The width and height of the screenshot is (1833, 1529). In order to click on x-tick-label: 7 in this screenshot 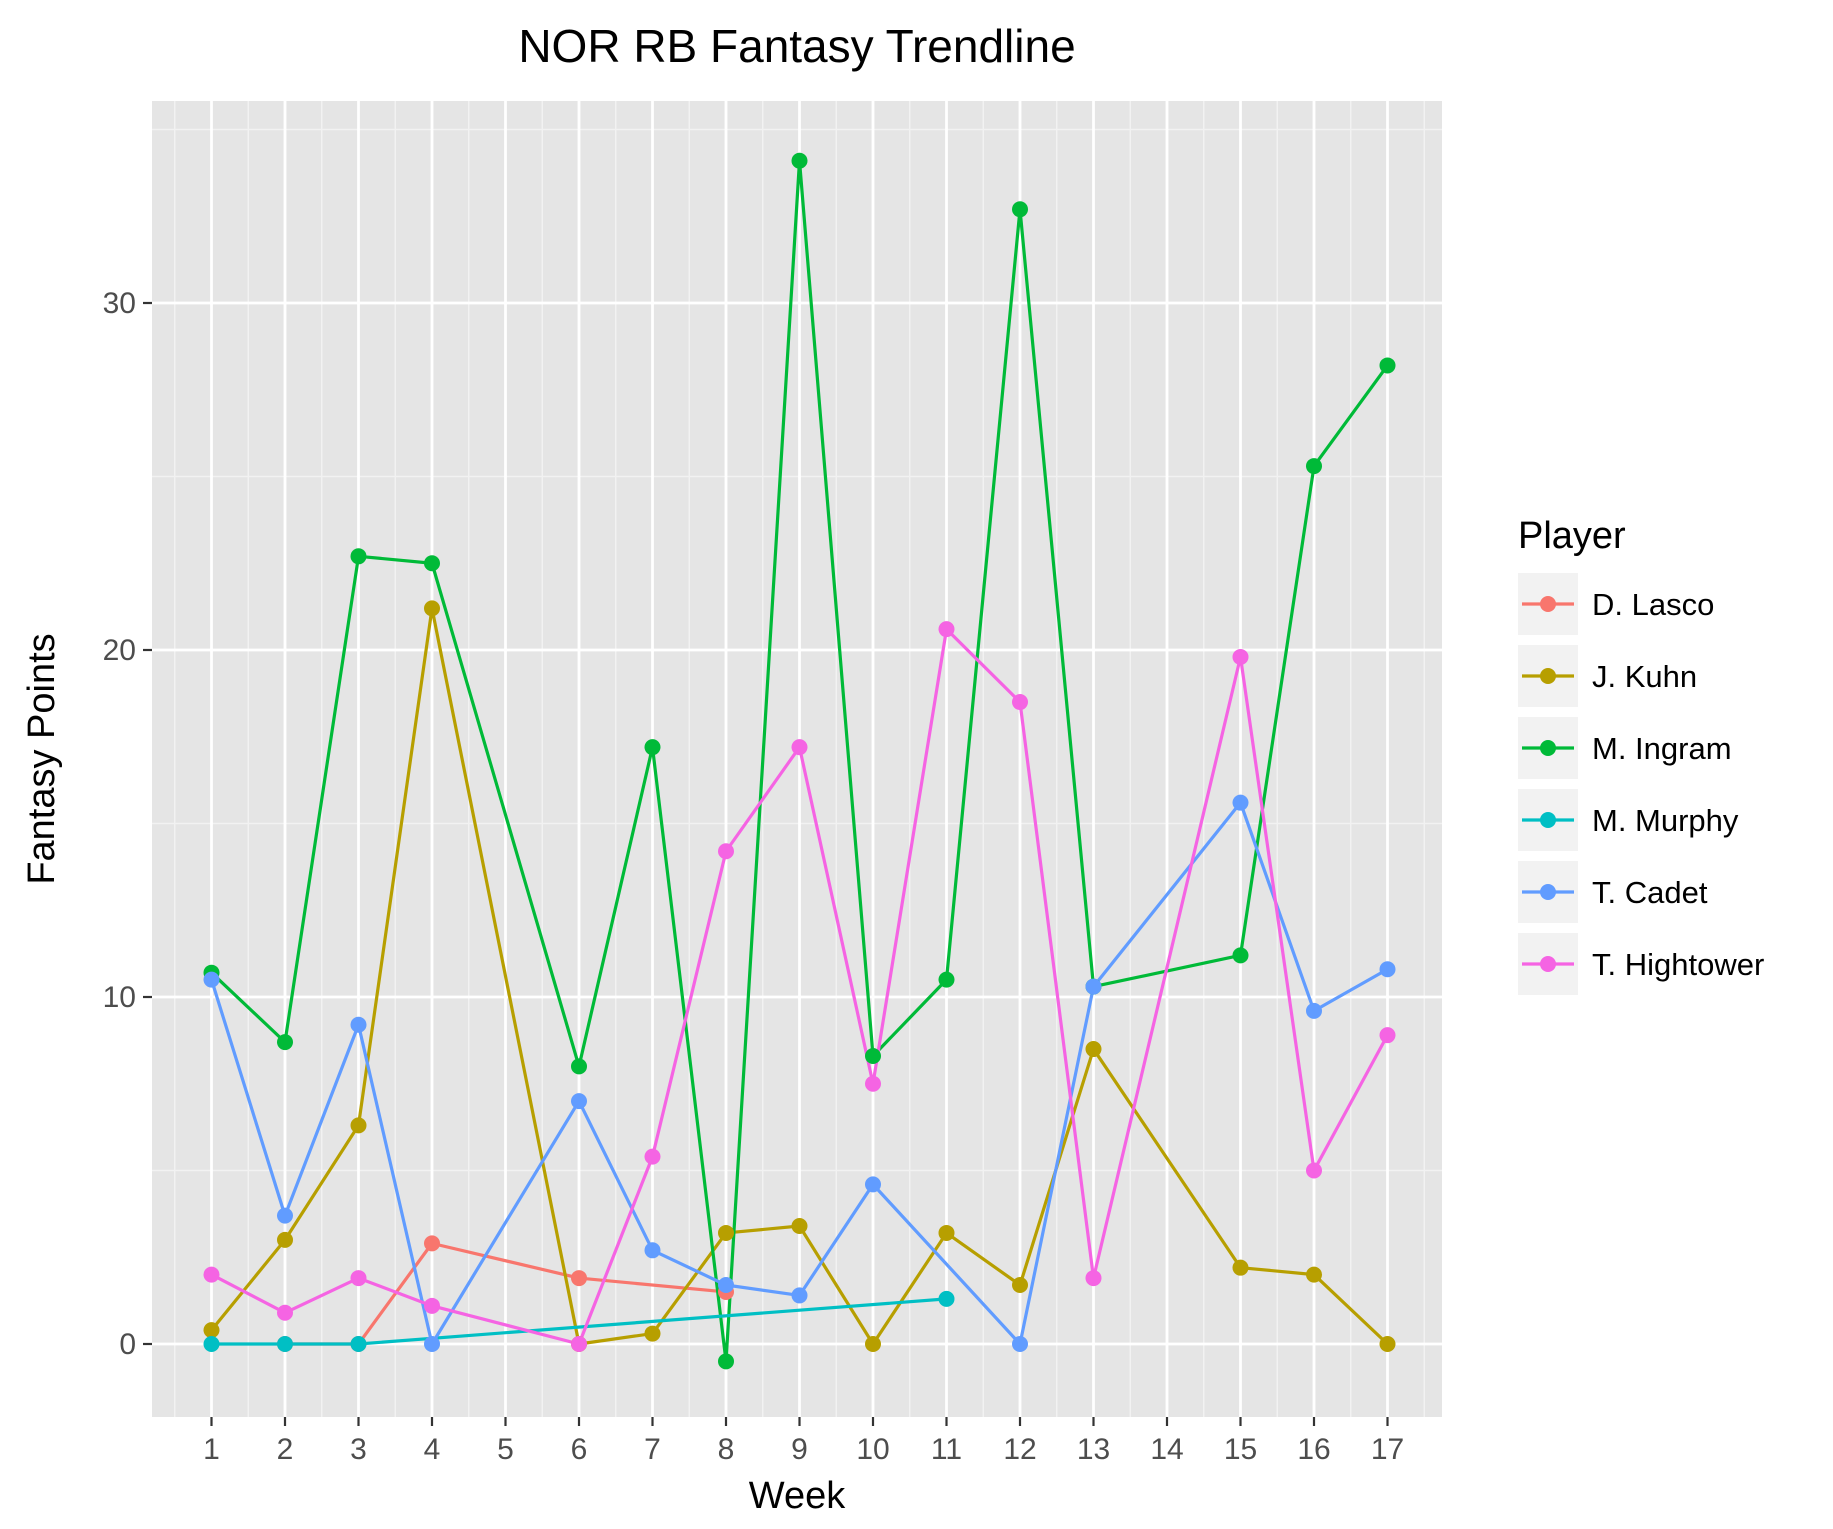, I will do `click(652, 1449)`.